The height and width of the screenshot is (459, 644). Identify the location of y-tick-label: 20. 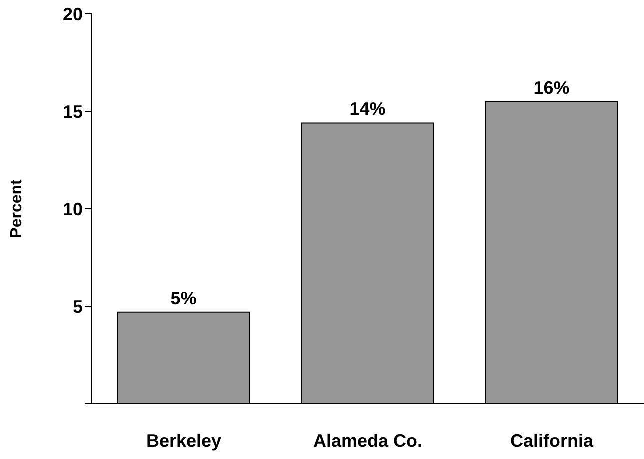
(72, 14).